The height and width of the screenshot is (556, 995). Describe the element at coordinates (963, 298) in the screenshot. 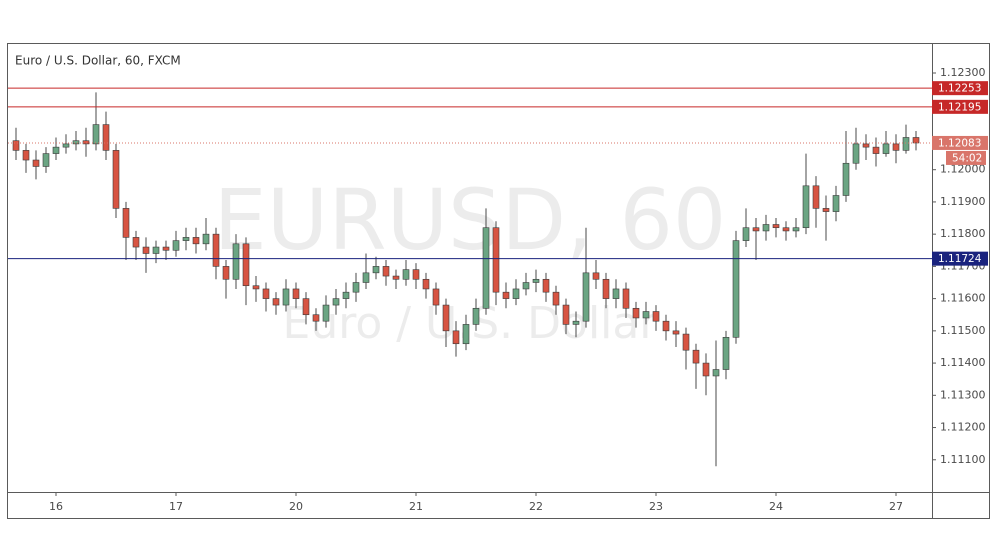

I see `y-tick-label: 1.11600` at that location.